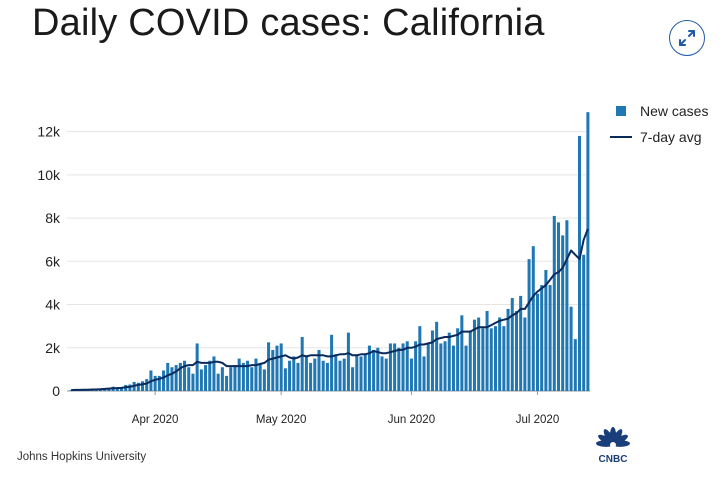 The width and height of the screenshot is (723, 480). What do you see at coordinates (53, 348) in the screenshot?
I see `y-tick-label: 2k` at bounding box center [53, 348].